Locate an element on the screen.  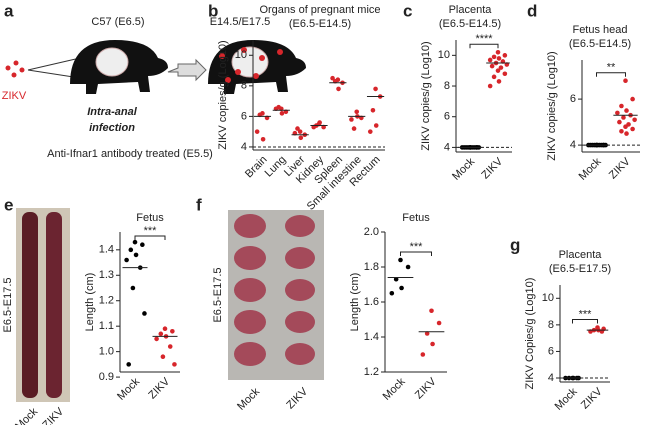
y-tick-label: 1.8 is located at coordinates (371, 267).